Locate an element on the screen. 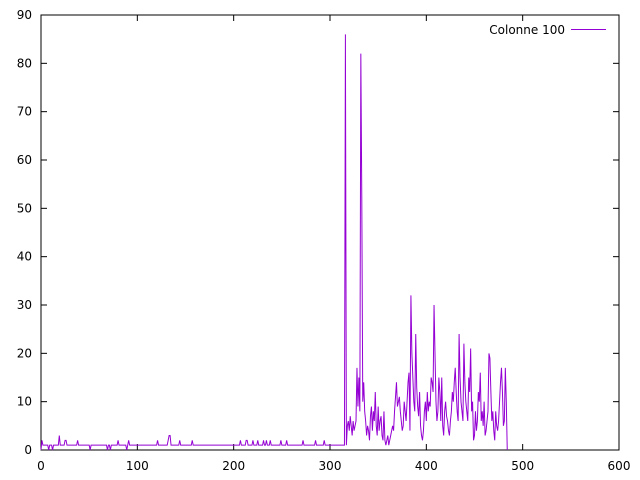  y-tick-label: 90 is located at coordinates (24, 15).